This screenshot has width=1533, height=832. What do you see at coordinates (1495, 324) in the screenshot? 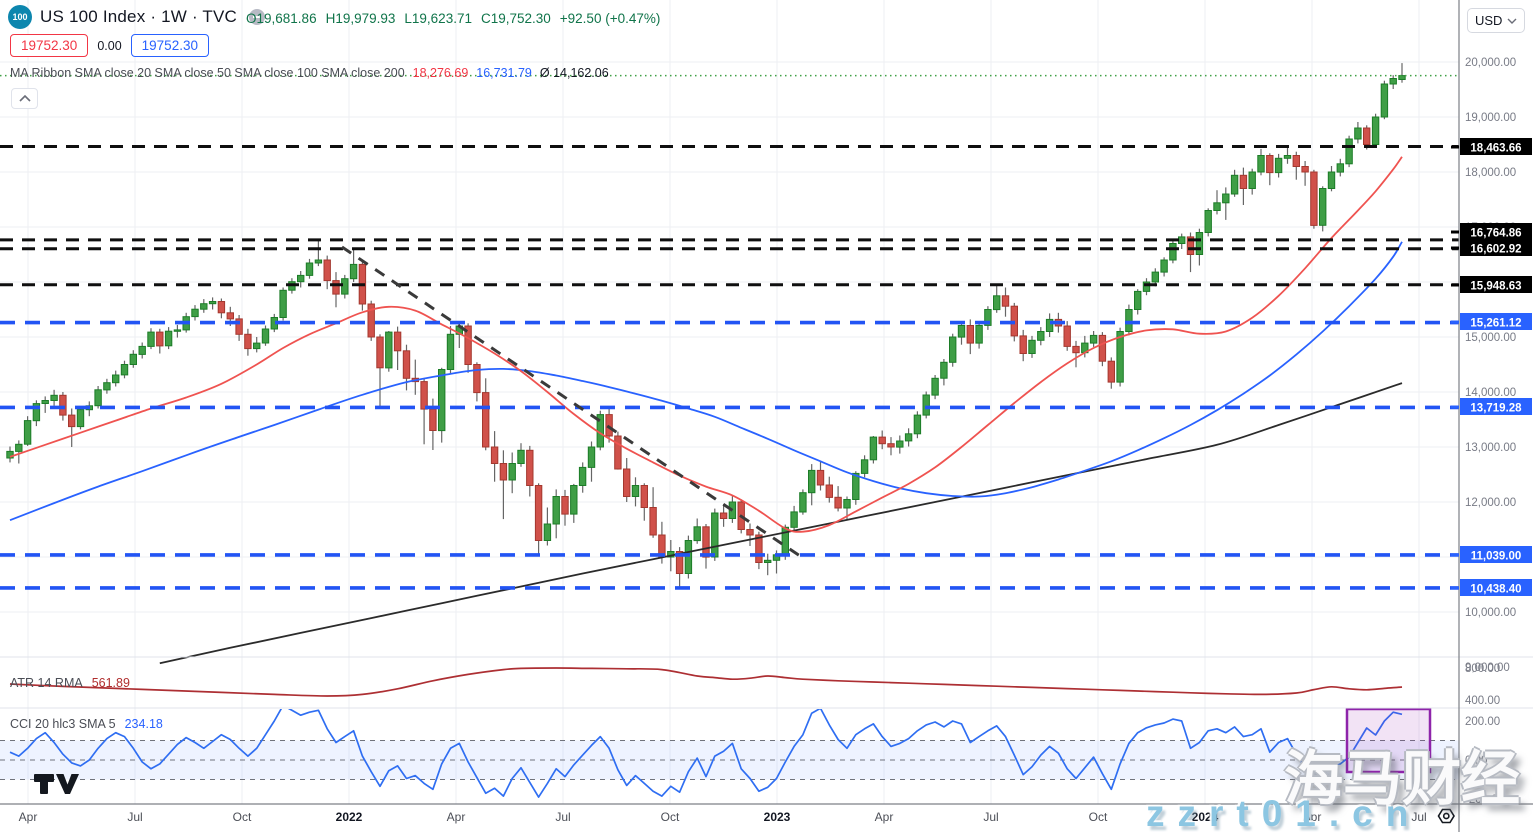
I see `svg-text: 15,261.12` at bounding box center [1495, 324].